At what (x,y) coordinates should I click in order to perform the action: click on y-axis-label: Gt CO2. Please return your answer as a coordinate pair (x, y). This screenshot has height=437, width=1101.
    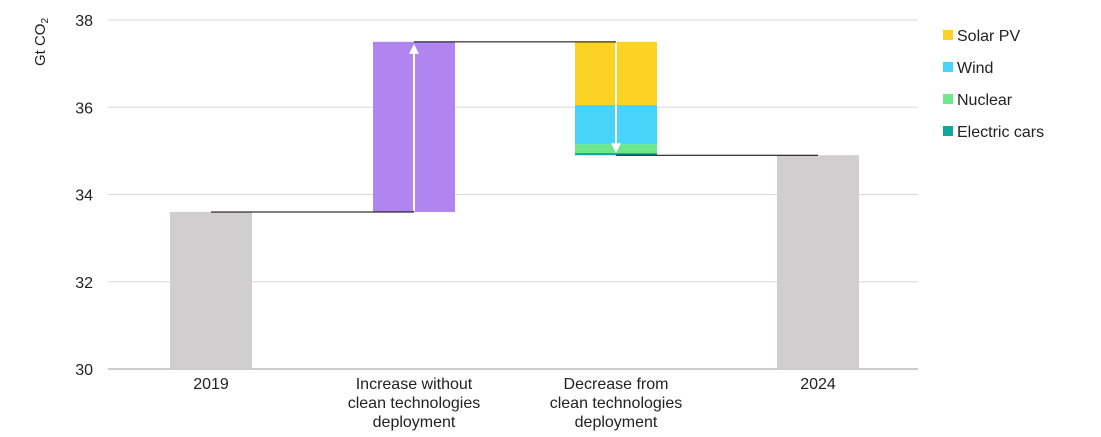
    Looking at the image, I should click on (41, 42).